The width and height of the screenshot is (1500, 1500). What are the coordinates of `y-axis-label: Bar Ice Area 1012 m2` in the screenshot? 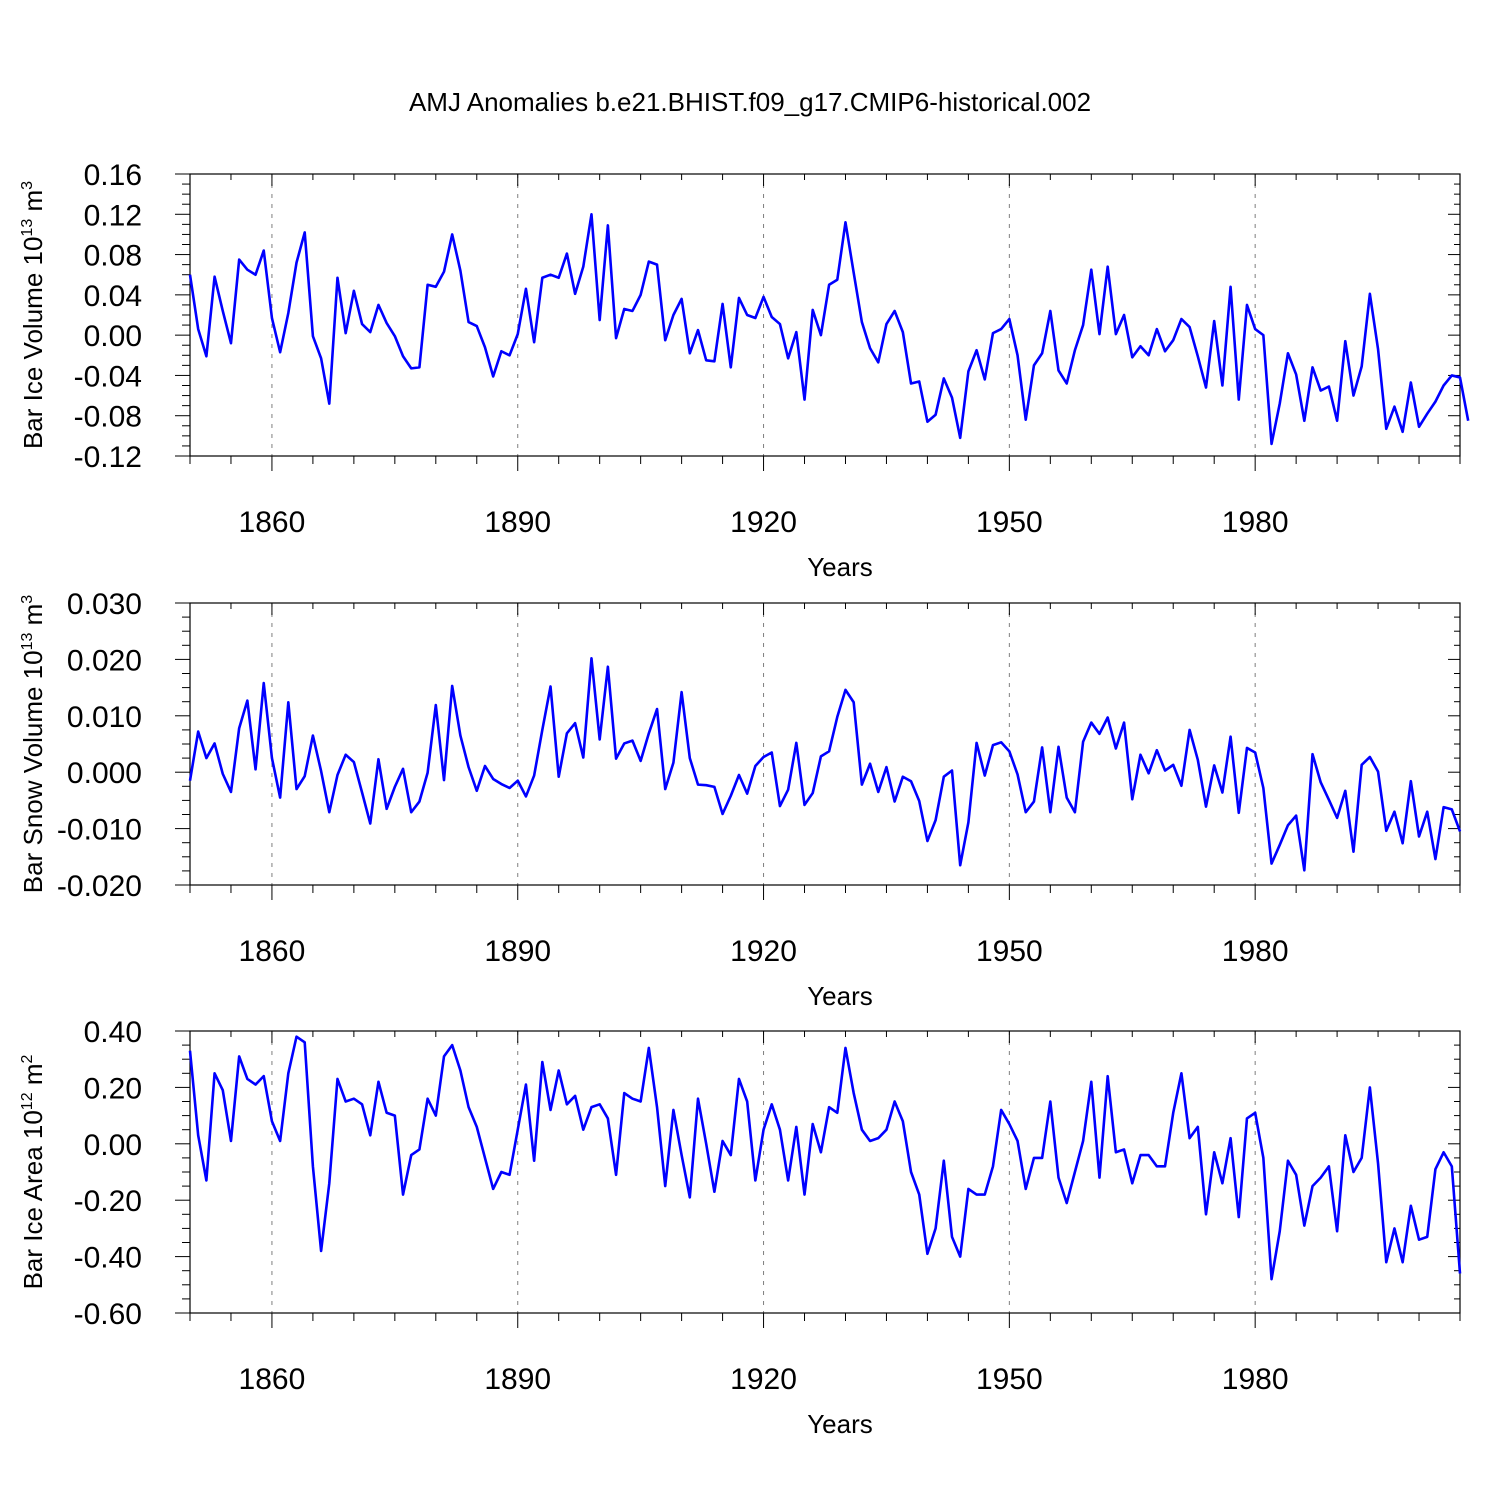 It's located at (33, 1171).